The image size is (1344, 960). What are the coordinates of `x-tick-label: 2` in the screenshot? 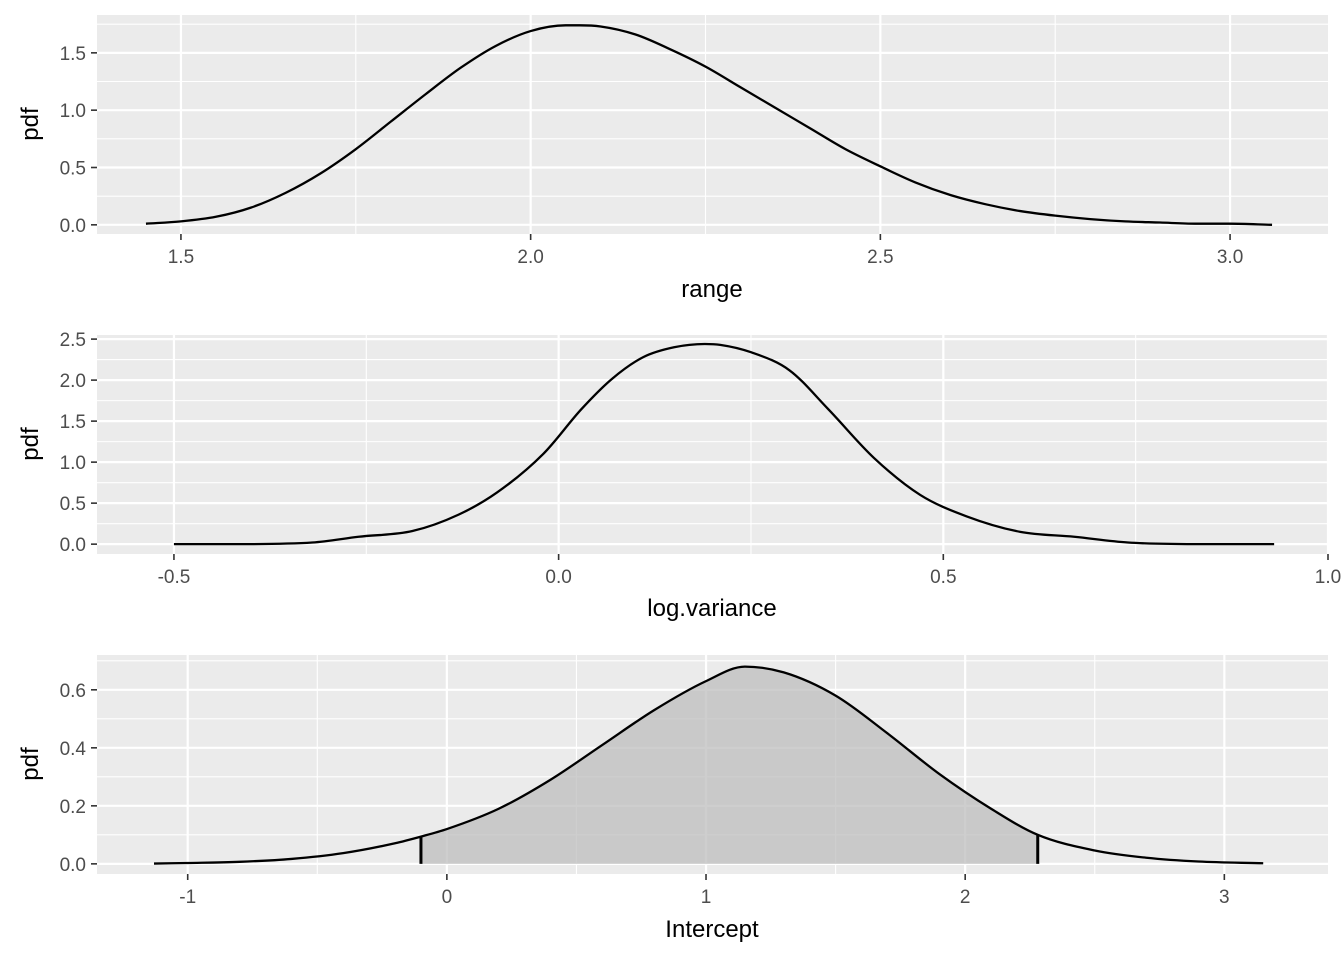 It's located at (965, 897).